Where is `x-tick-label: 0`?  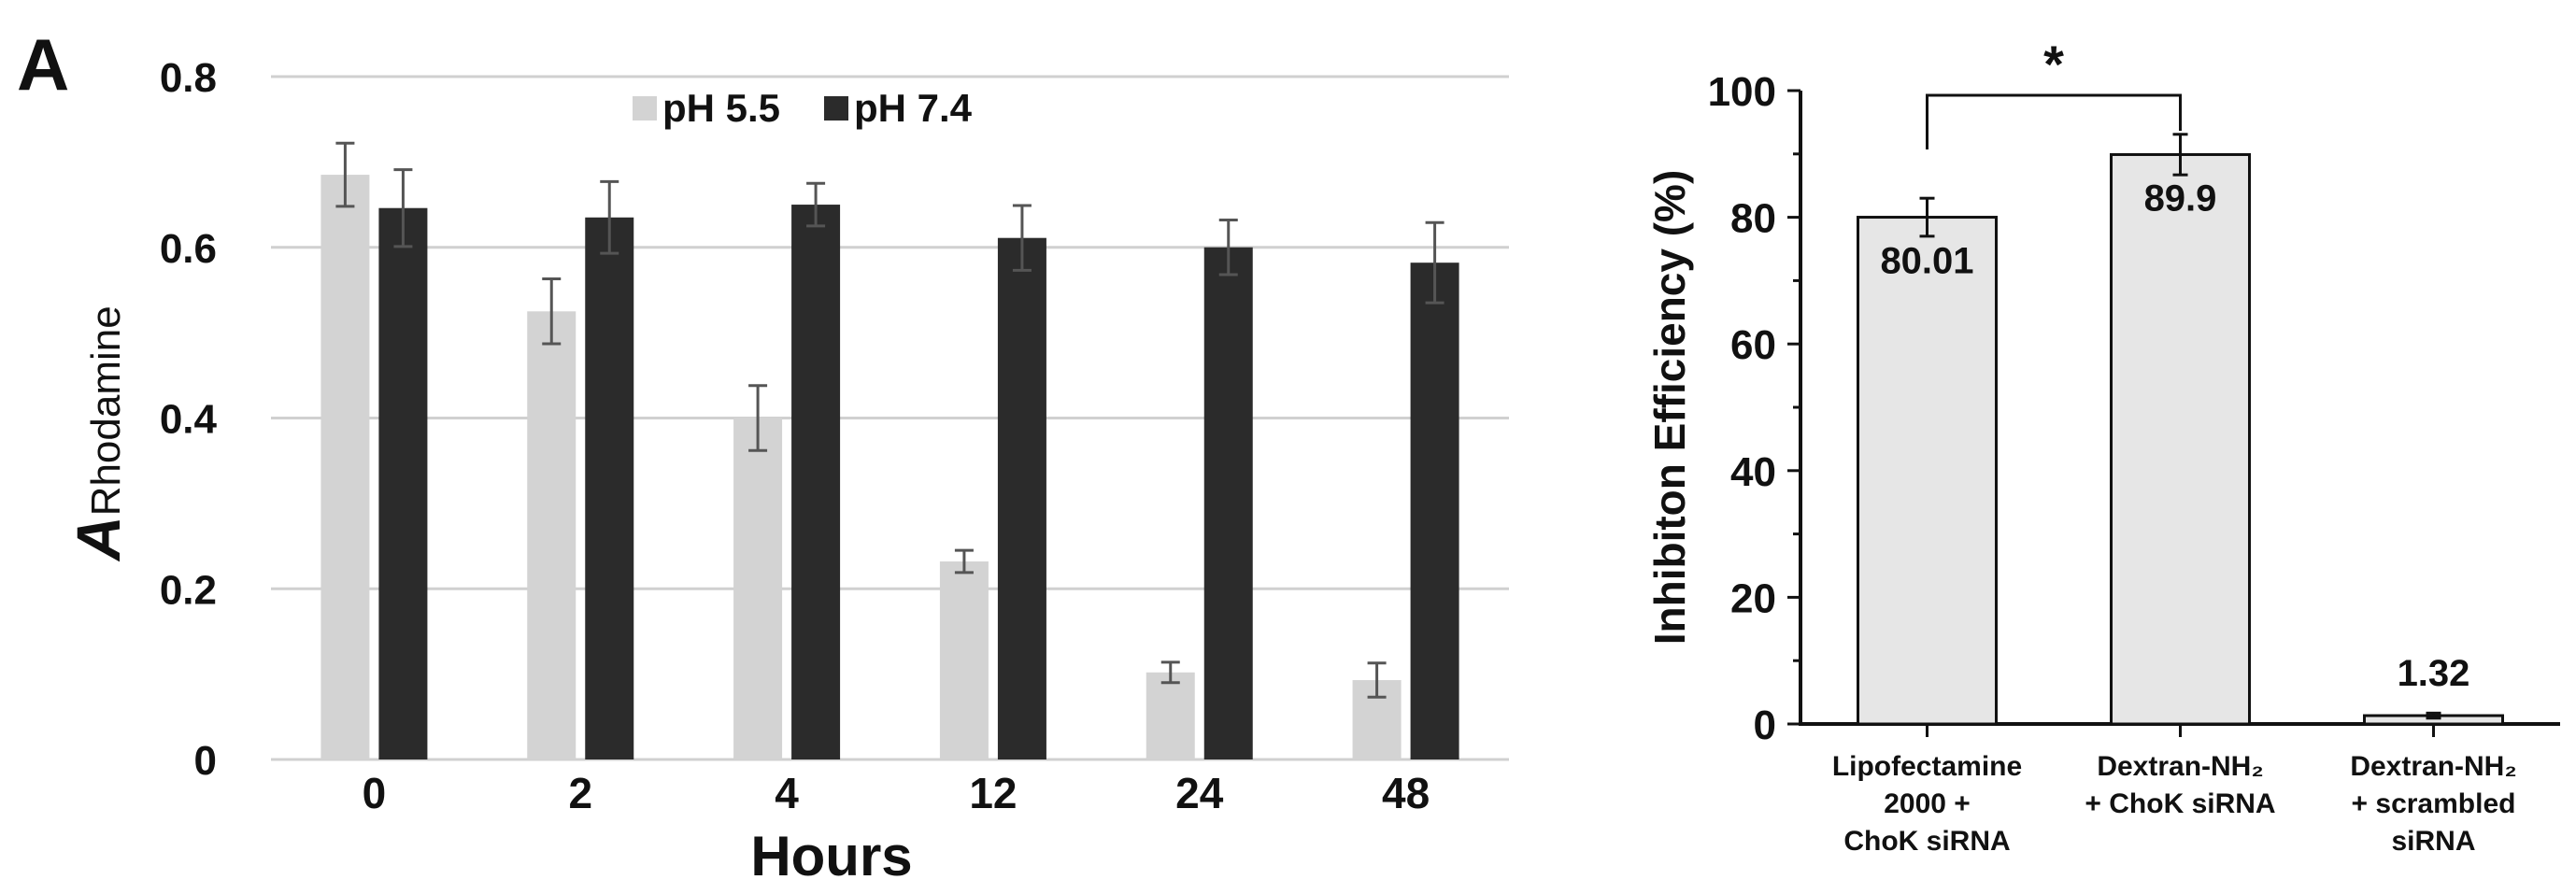 x-tick-label: 0 is located at coordinates (375, 793).